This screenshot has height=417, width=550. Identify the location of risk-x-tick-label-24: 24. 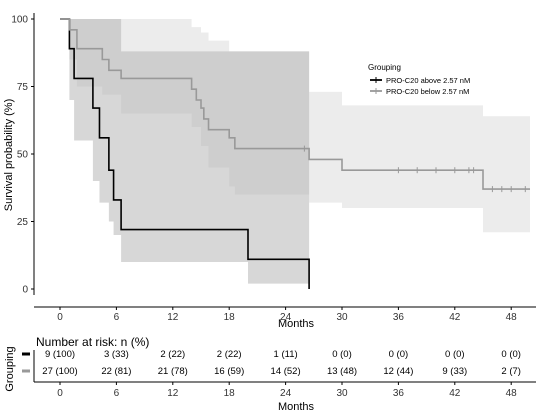
(286, 393).